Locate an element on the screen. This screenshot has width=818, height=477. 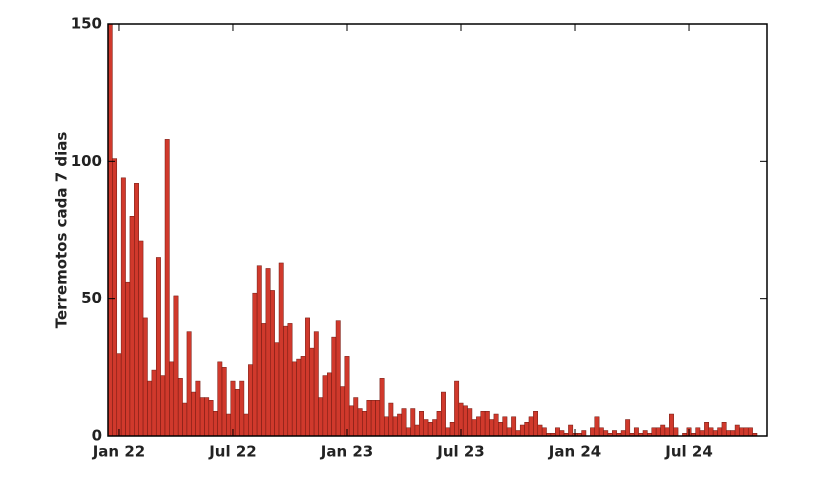
y-tick-label: 100 is located at coordinates (86, 161).